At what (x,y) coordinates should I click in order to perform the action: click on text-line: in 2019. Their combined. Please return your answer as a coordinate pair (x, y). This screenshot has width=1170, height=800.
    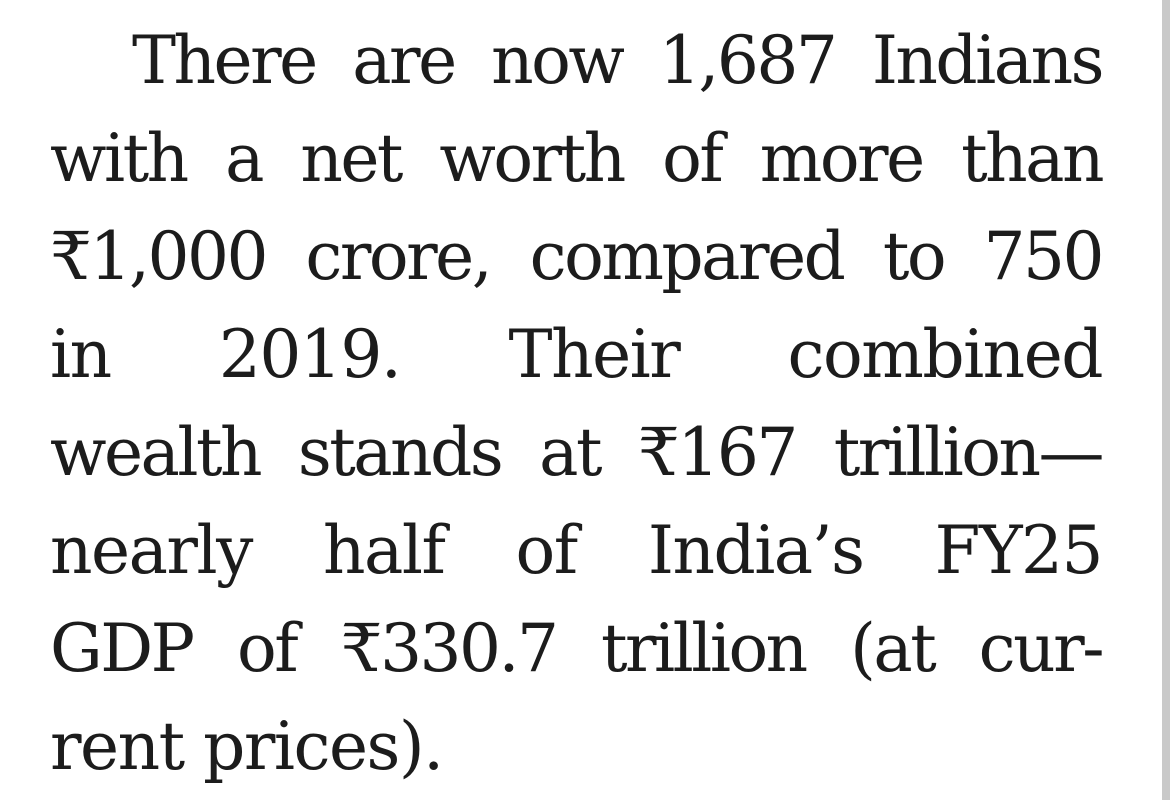
    Looking at the image, I should click on (577, 354).